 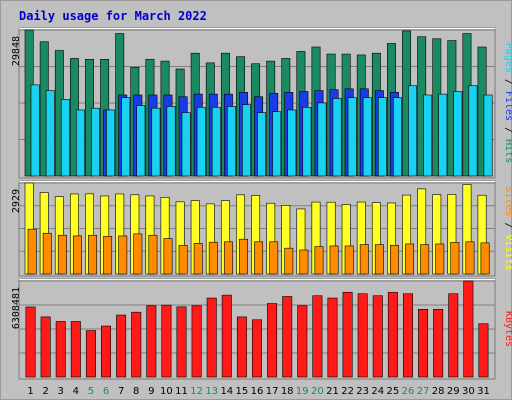 What do you see at coordinates (121, 391) in the screenshot?
I see `x-tick-label: 7` at bounding box center [121, 391].